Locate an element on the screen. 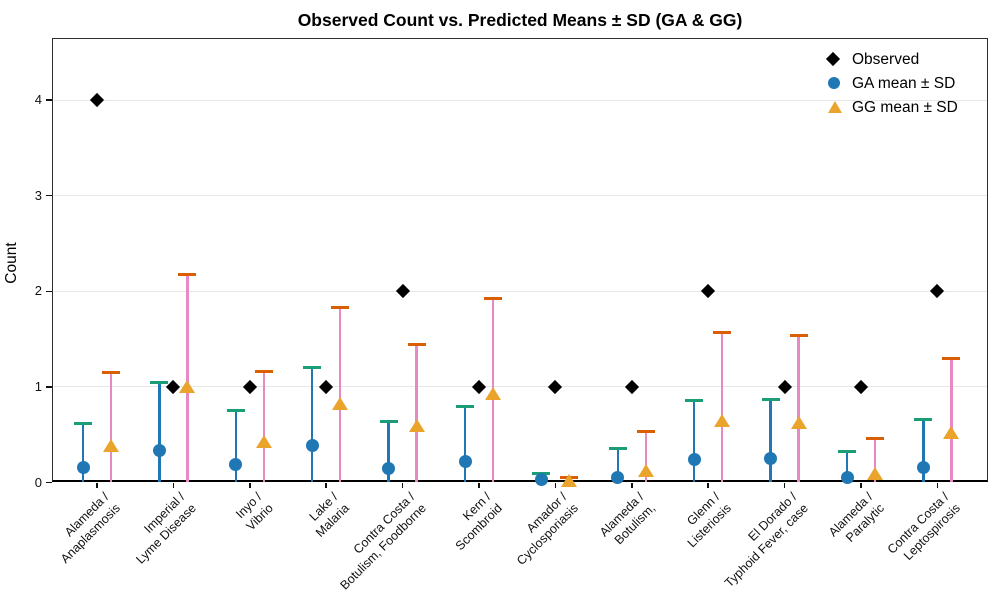 This screenshot has height=613, width=996. legend-row: Observed is located at coordinates (908, 60).